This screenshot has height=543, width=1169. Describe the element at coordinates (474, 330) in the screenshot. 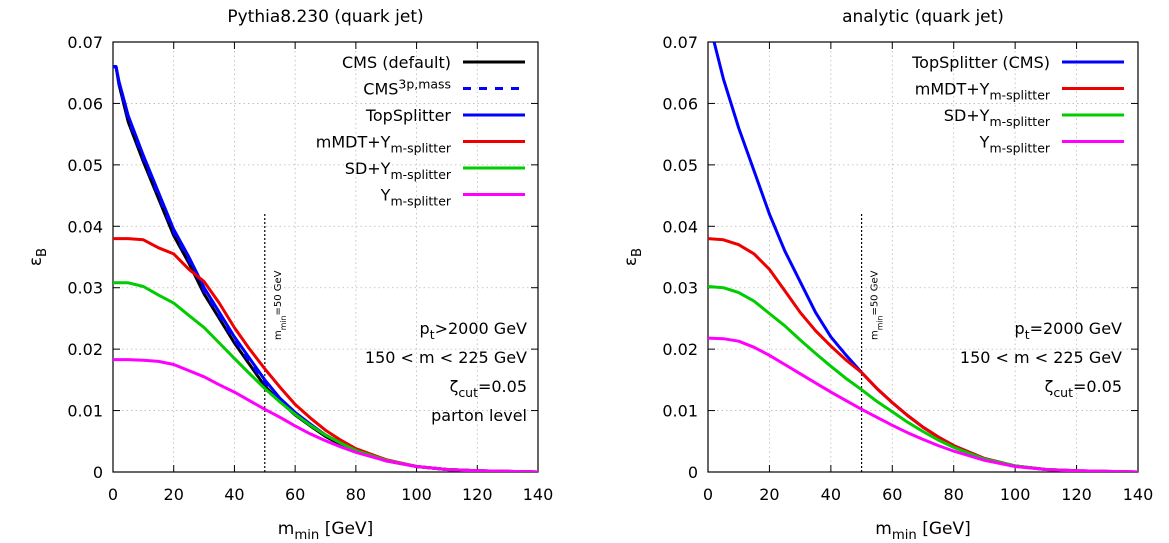

I see `annotation-1: pt>2000 GeV` at that location.